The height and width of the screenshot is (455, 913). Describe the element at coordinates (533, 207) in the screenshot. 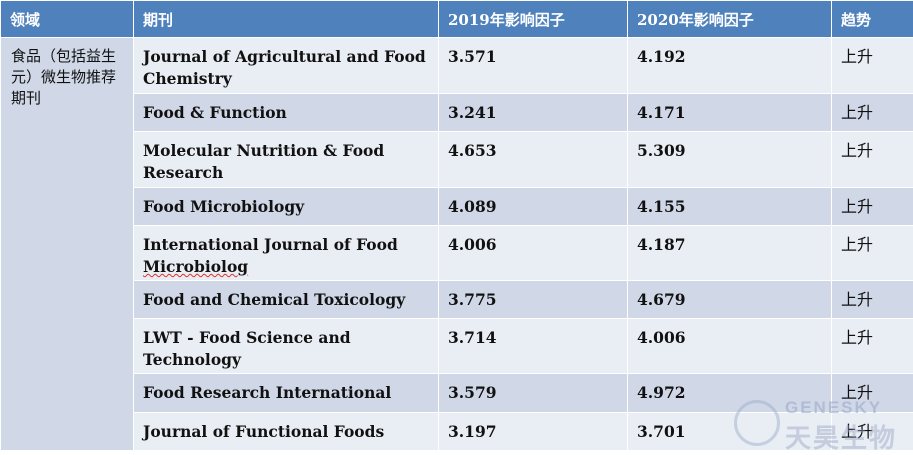

I see `if-2019: 4.089` at that location.